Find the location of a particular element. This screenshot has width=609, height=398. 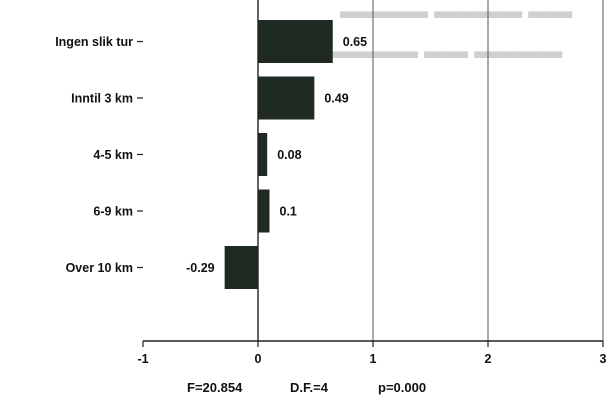

category-label: 6-9 km is located at coordinates (113, 212).